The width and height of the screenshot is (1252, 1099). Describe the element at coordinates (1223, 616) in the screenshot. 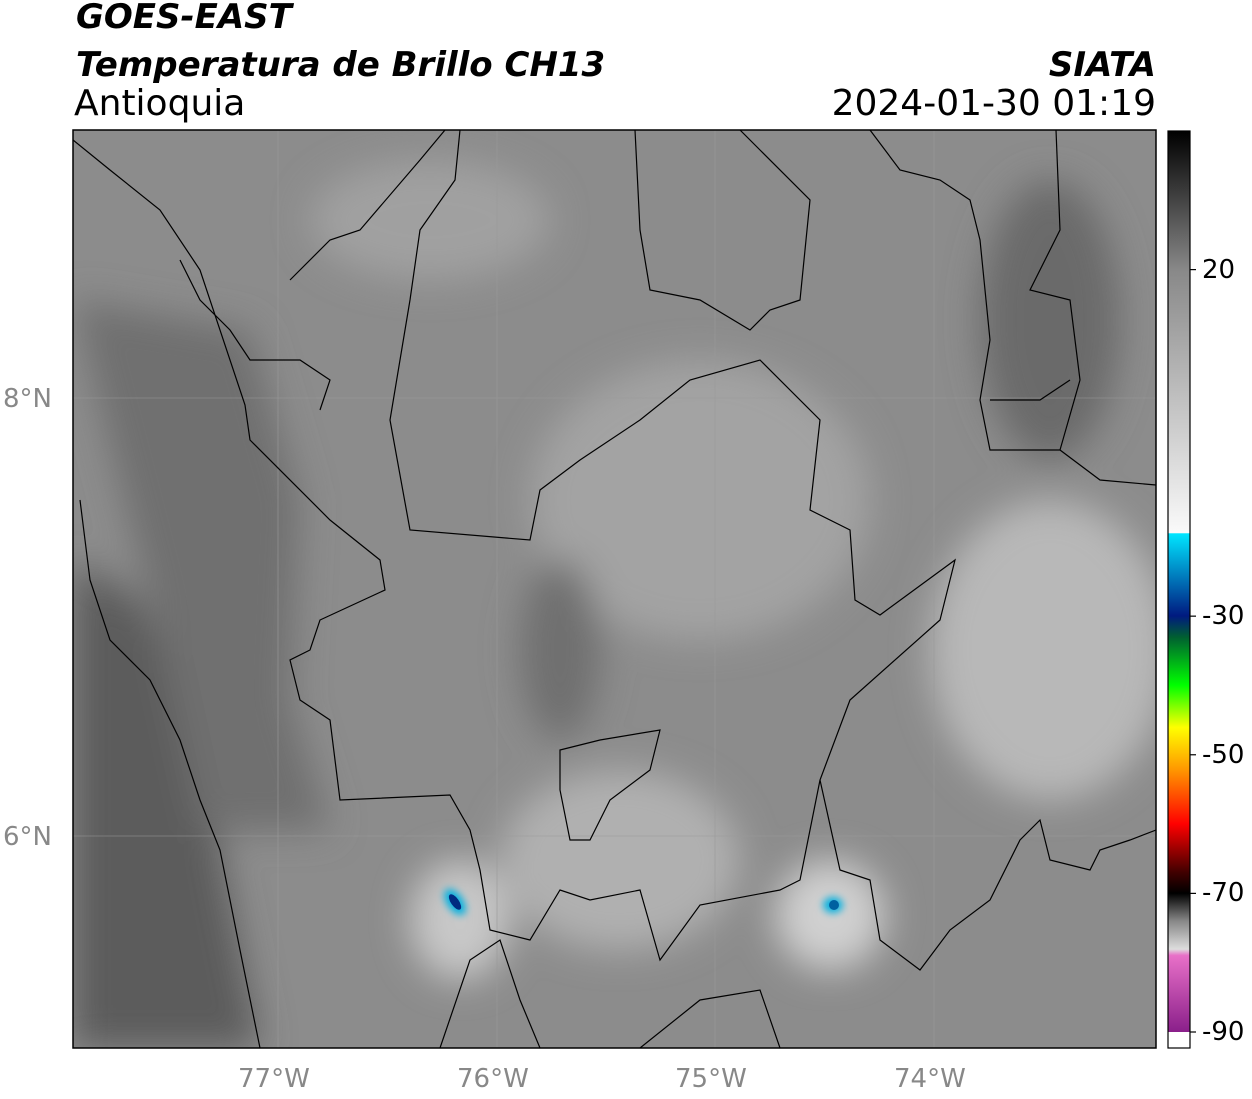

I see `colorbar-tick-label: -30` at that location.